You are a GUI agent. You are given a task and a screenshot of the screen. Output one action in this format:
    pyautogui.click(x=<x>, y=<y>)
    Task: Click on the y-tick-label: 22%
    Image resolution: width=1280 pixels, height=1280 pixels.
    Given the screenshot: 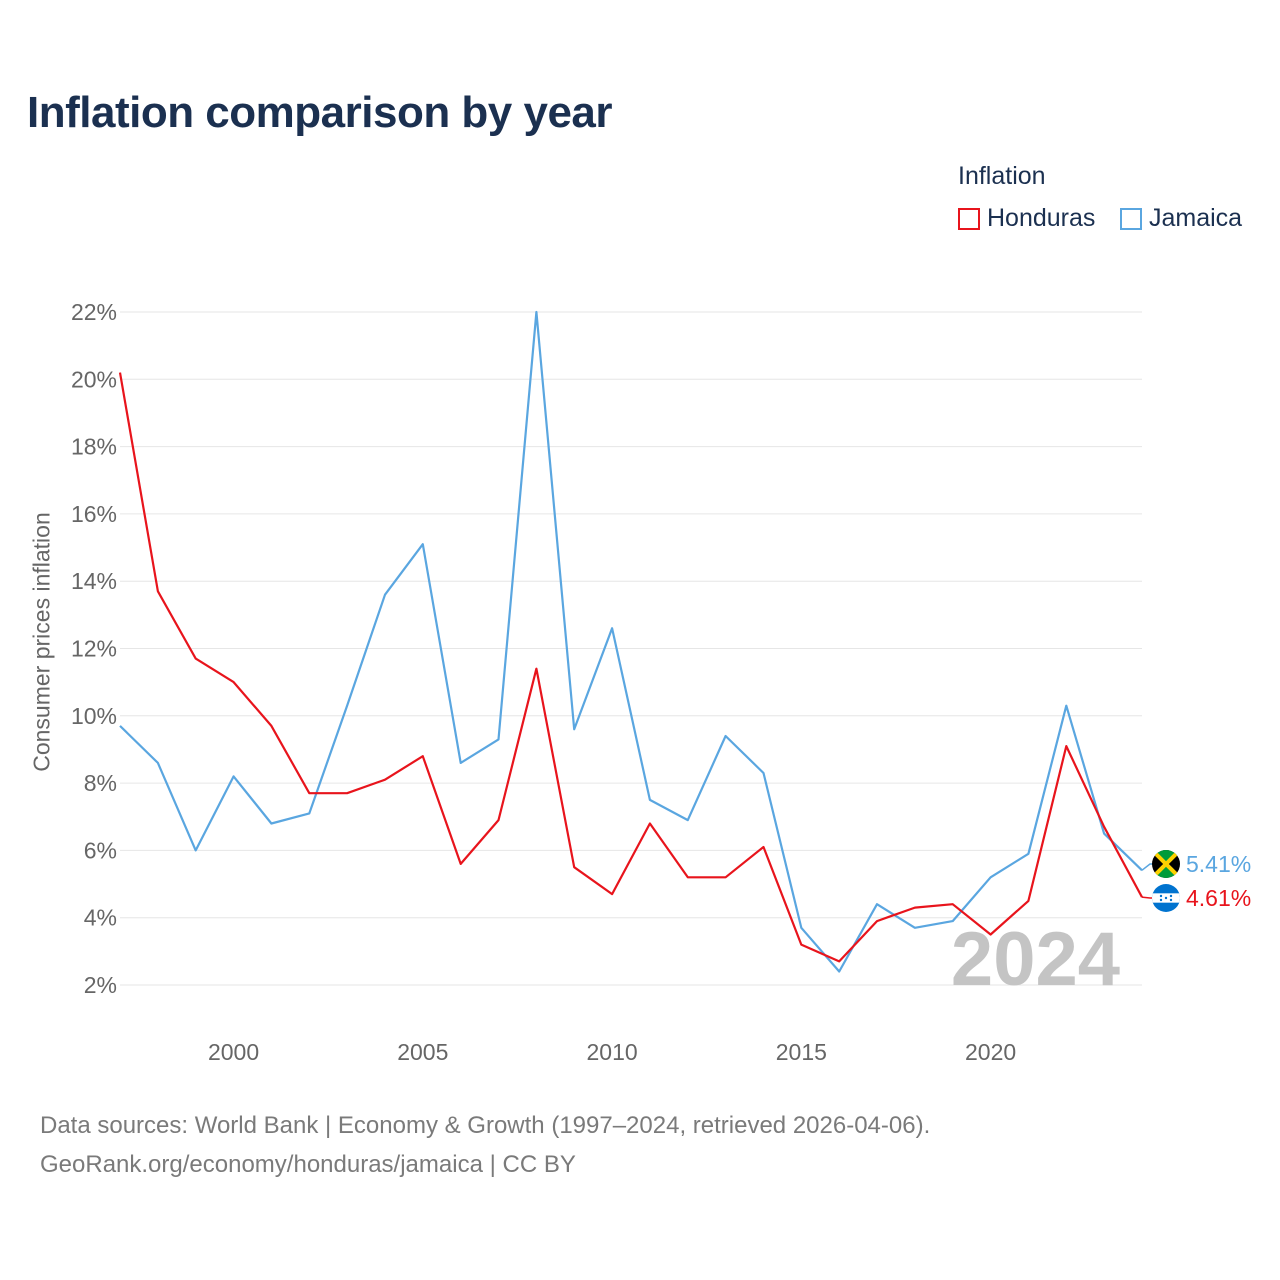 What is the action you would take?
    pyautogui.click(x=94, y=312)
    